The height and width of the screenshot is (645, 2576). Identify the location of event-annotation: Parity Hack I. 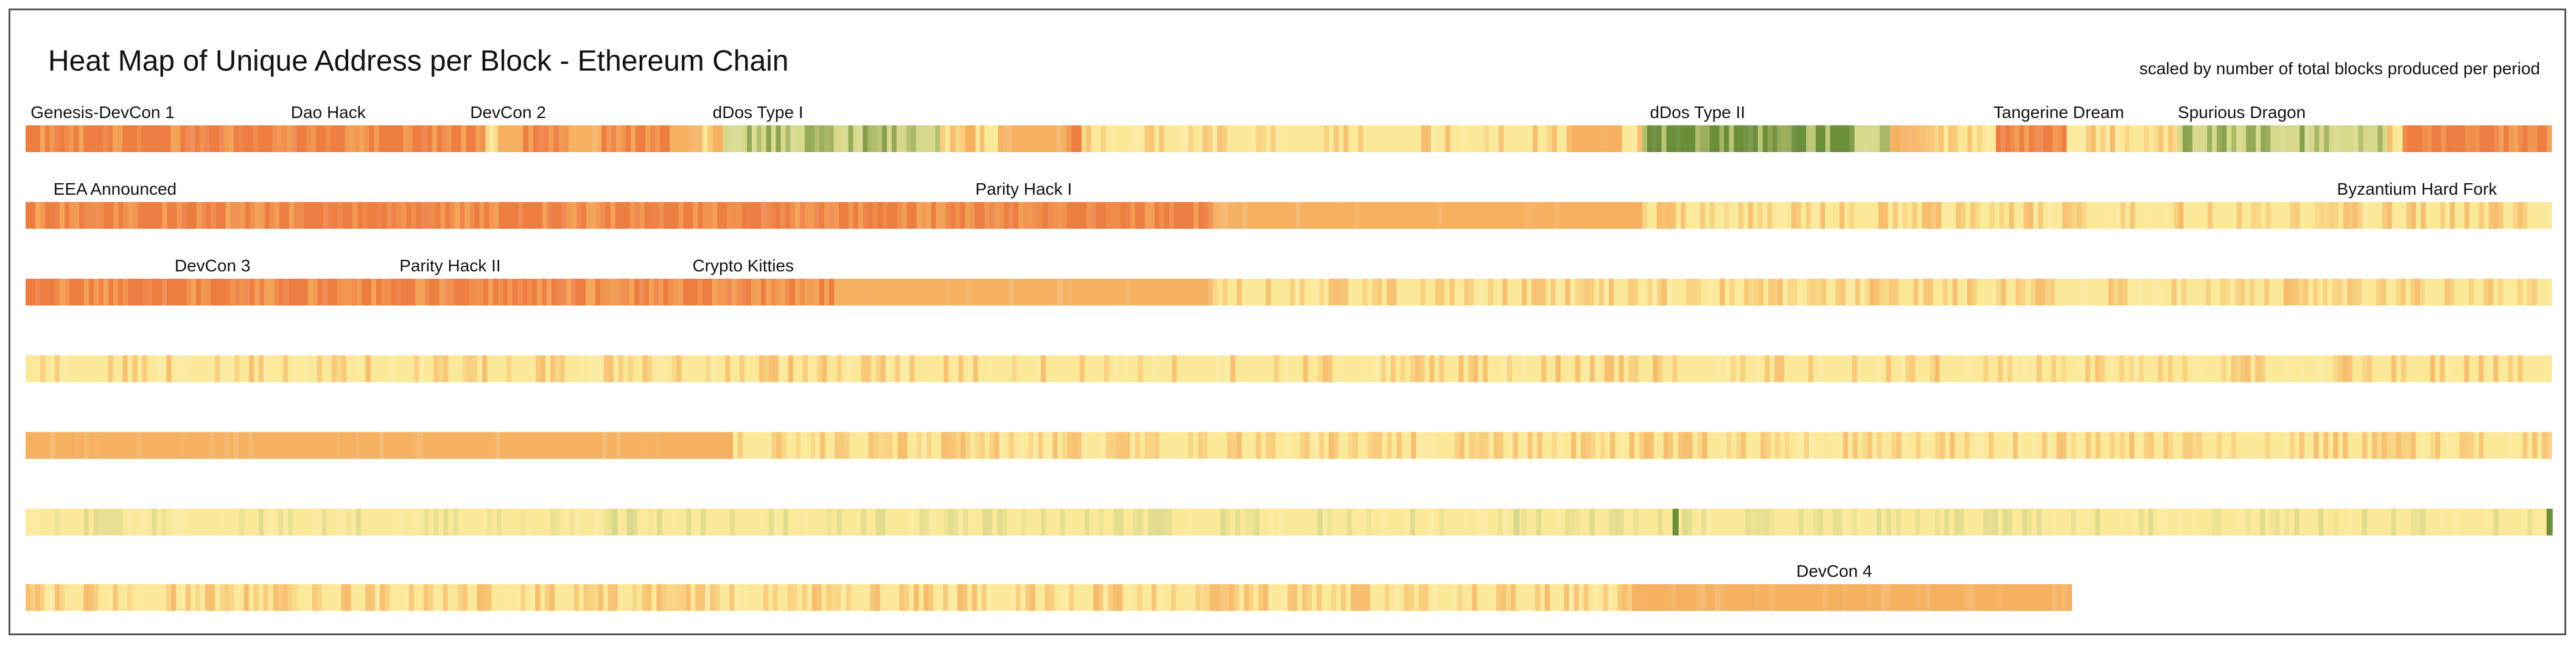
(1023, 189).